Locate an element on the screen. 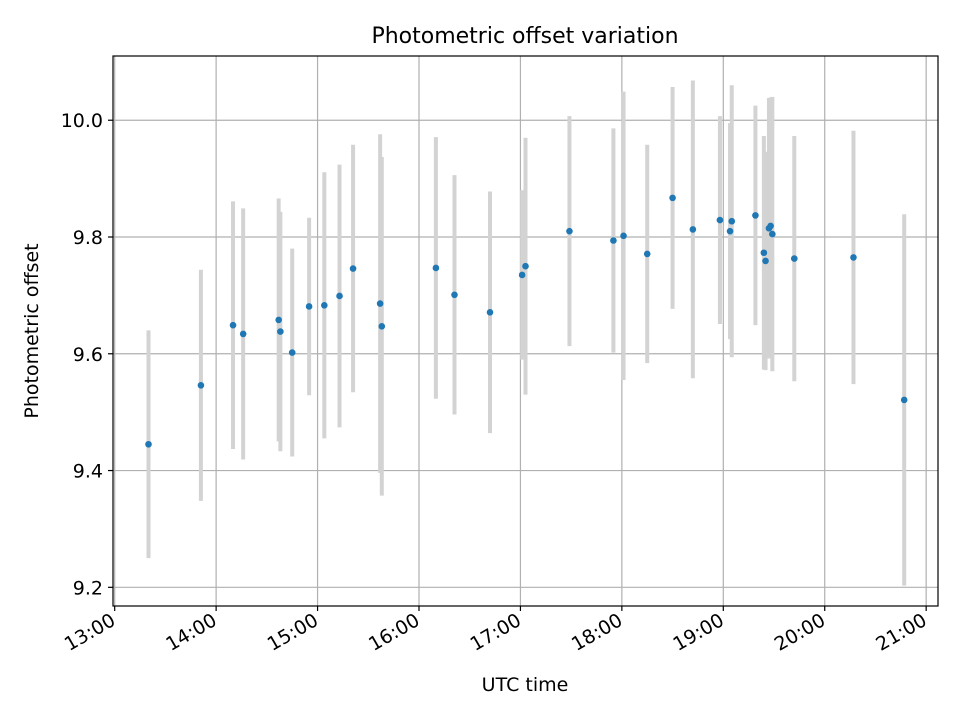 This screenshot has height=720, width=960. y-tick-label: 9.8 is located at coordinates (88, 238).